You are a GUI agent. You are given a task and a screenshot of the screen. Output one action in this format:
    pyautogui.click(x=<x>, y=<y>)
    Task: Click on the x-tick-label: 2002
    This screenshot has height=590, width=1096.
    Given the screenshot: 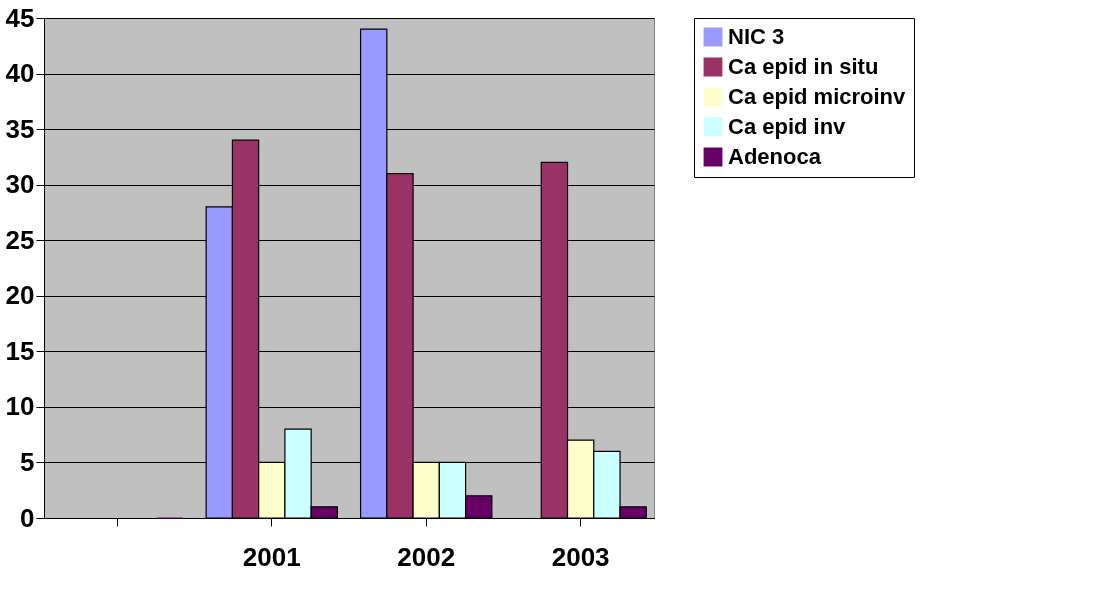 What is the action you would take?
    pyautogui.click(x=426, y=556)
    